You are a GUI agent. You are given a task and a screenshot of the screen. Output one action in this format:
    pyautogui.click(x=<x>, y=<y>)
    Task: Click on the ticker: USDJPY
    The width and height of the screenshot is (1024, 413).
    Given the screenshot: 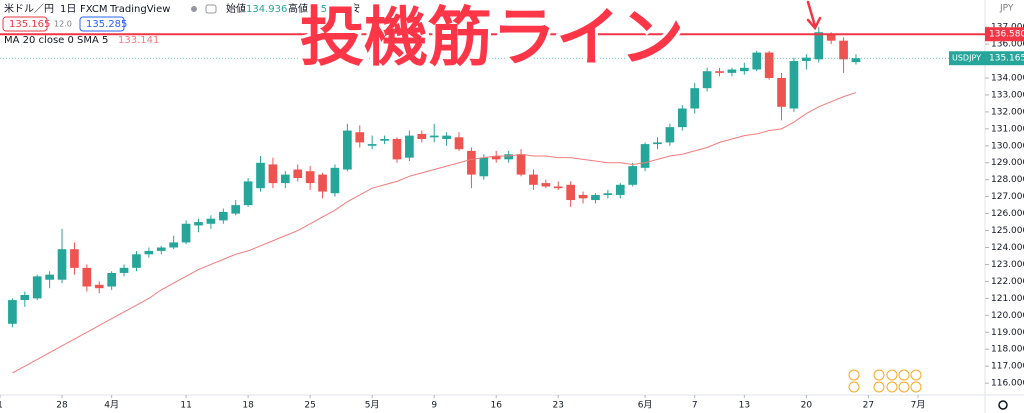 What is the action you would take?
    pyautogui.click(x=966, y=58)
    